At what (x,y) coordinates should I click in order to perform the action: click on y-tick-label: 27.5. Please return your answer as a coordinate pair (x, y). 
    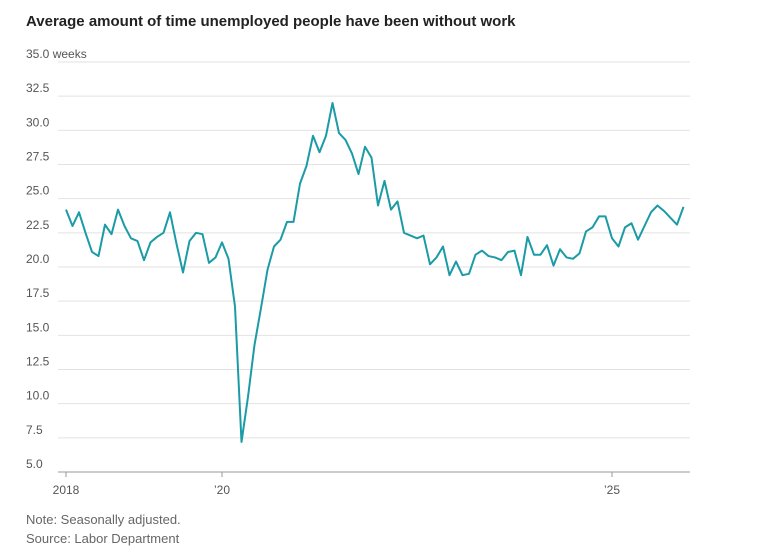
    Looking at the image, I should click on (38, 157).